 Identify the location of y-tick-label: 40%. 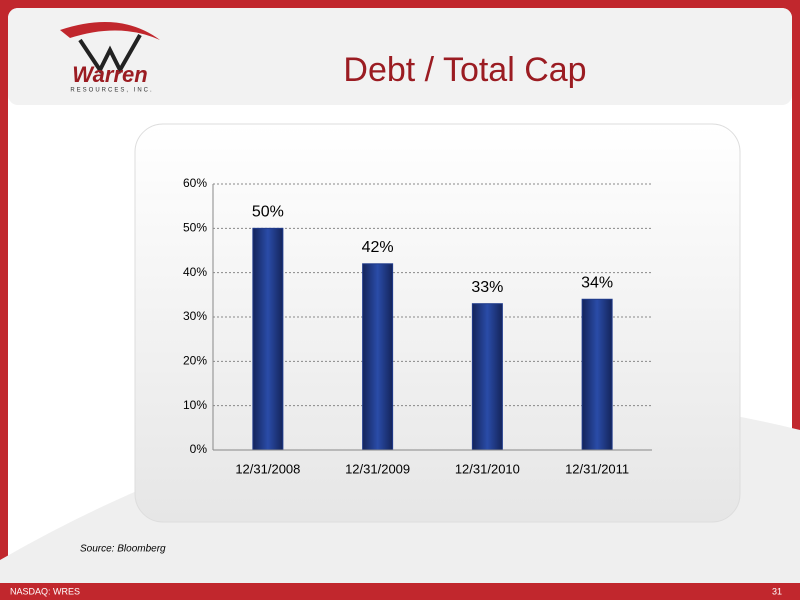
(195, 272).